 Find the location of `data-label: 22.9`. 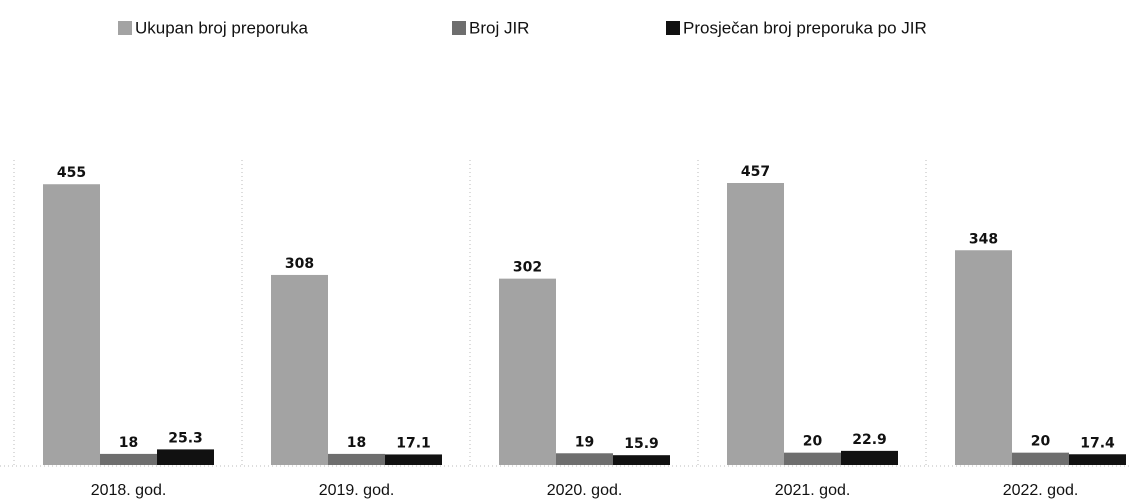

data-label: 22.9 is located at coordinates (869, 440).